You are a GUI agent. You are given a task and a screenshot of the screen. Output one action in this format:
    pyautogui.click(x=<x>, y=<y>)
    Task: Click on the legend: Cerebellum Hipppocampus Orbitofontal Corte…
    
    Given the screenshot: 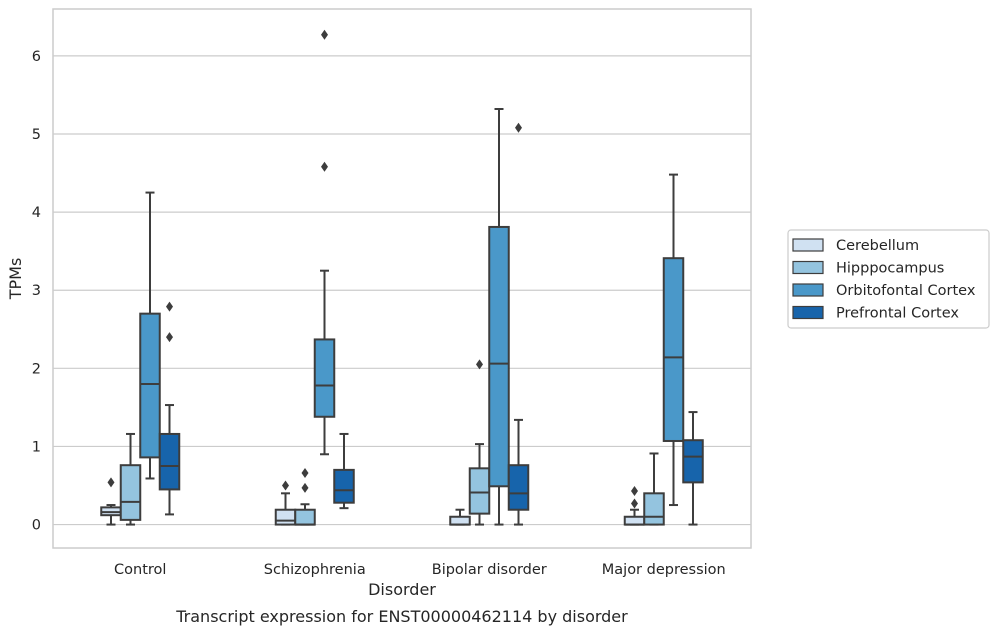 What is the action you would take?
    pyautogui.click(x=888, y=279)
    